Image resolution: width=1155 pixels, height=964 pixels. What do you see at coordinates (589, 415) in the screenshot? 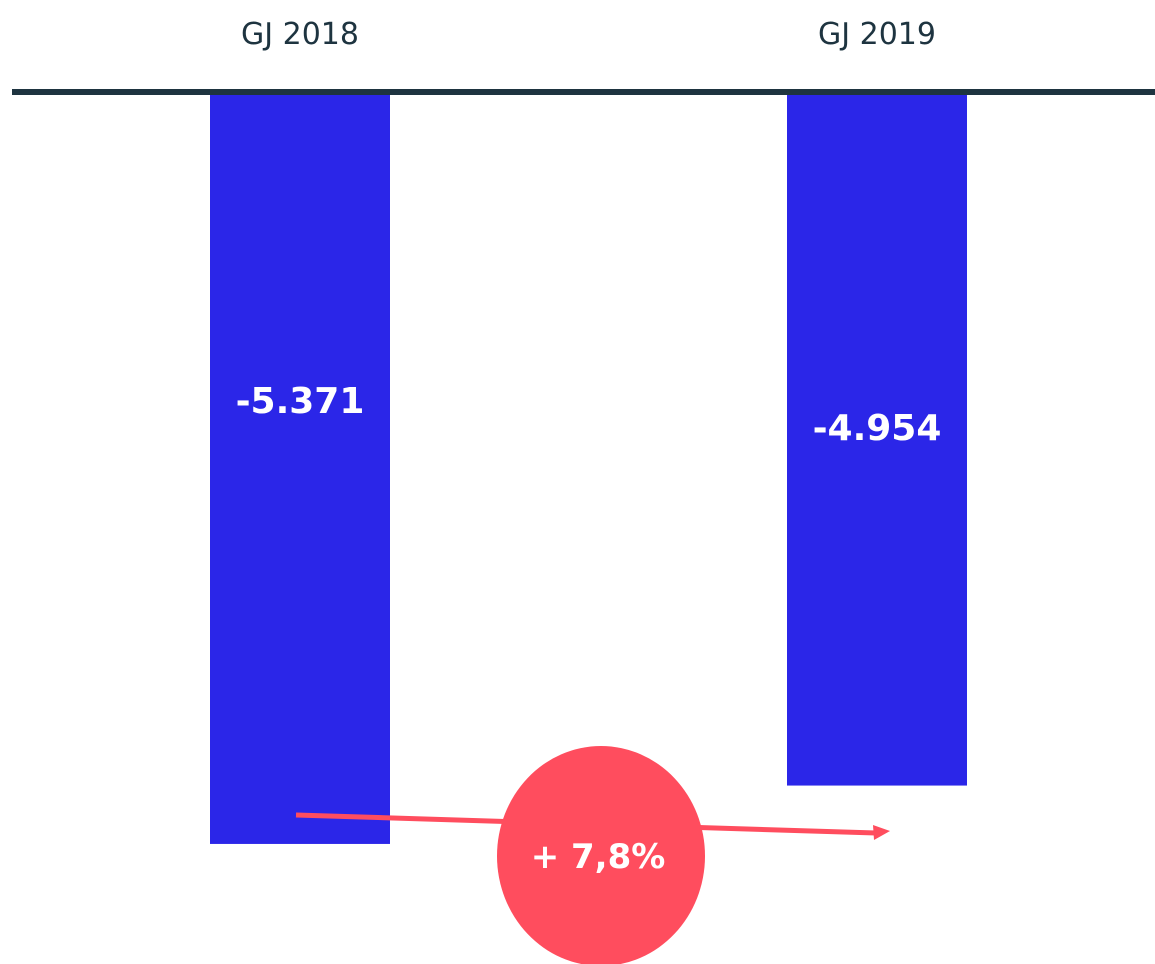
I see `value-labels: -5.371 -4.954` at bounding box center [589, 415].